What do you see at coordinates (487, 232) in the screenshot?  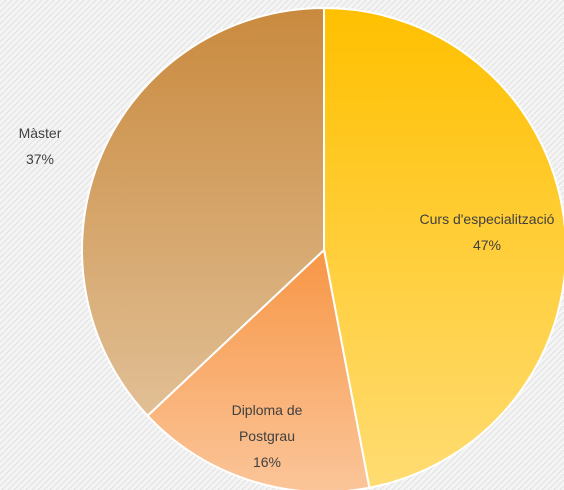 I see `slice-label: Curs d'especialització 47%` at bounding box center [487, 232].